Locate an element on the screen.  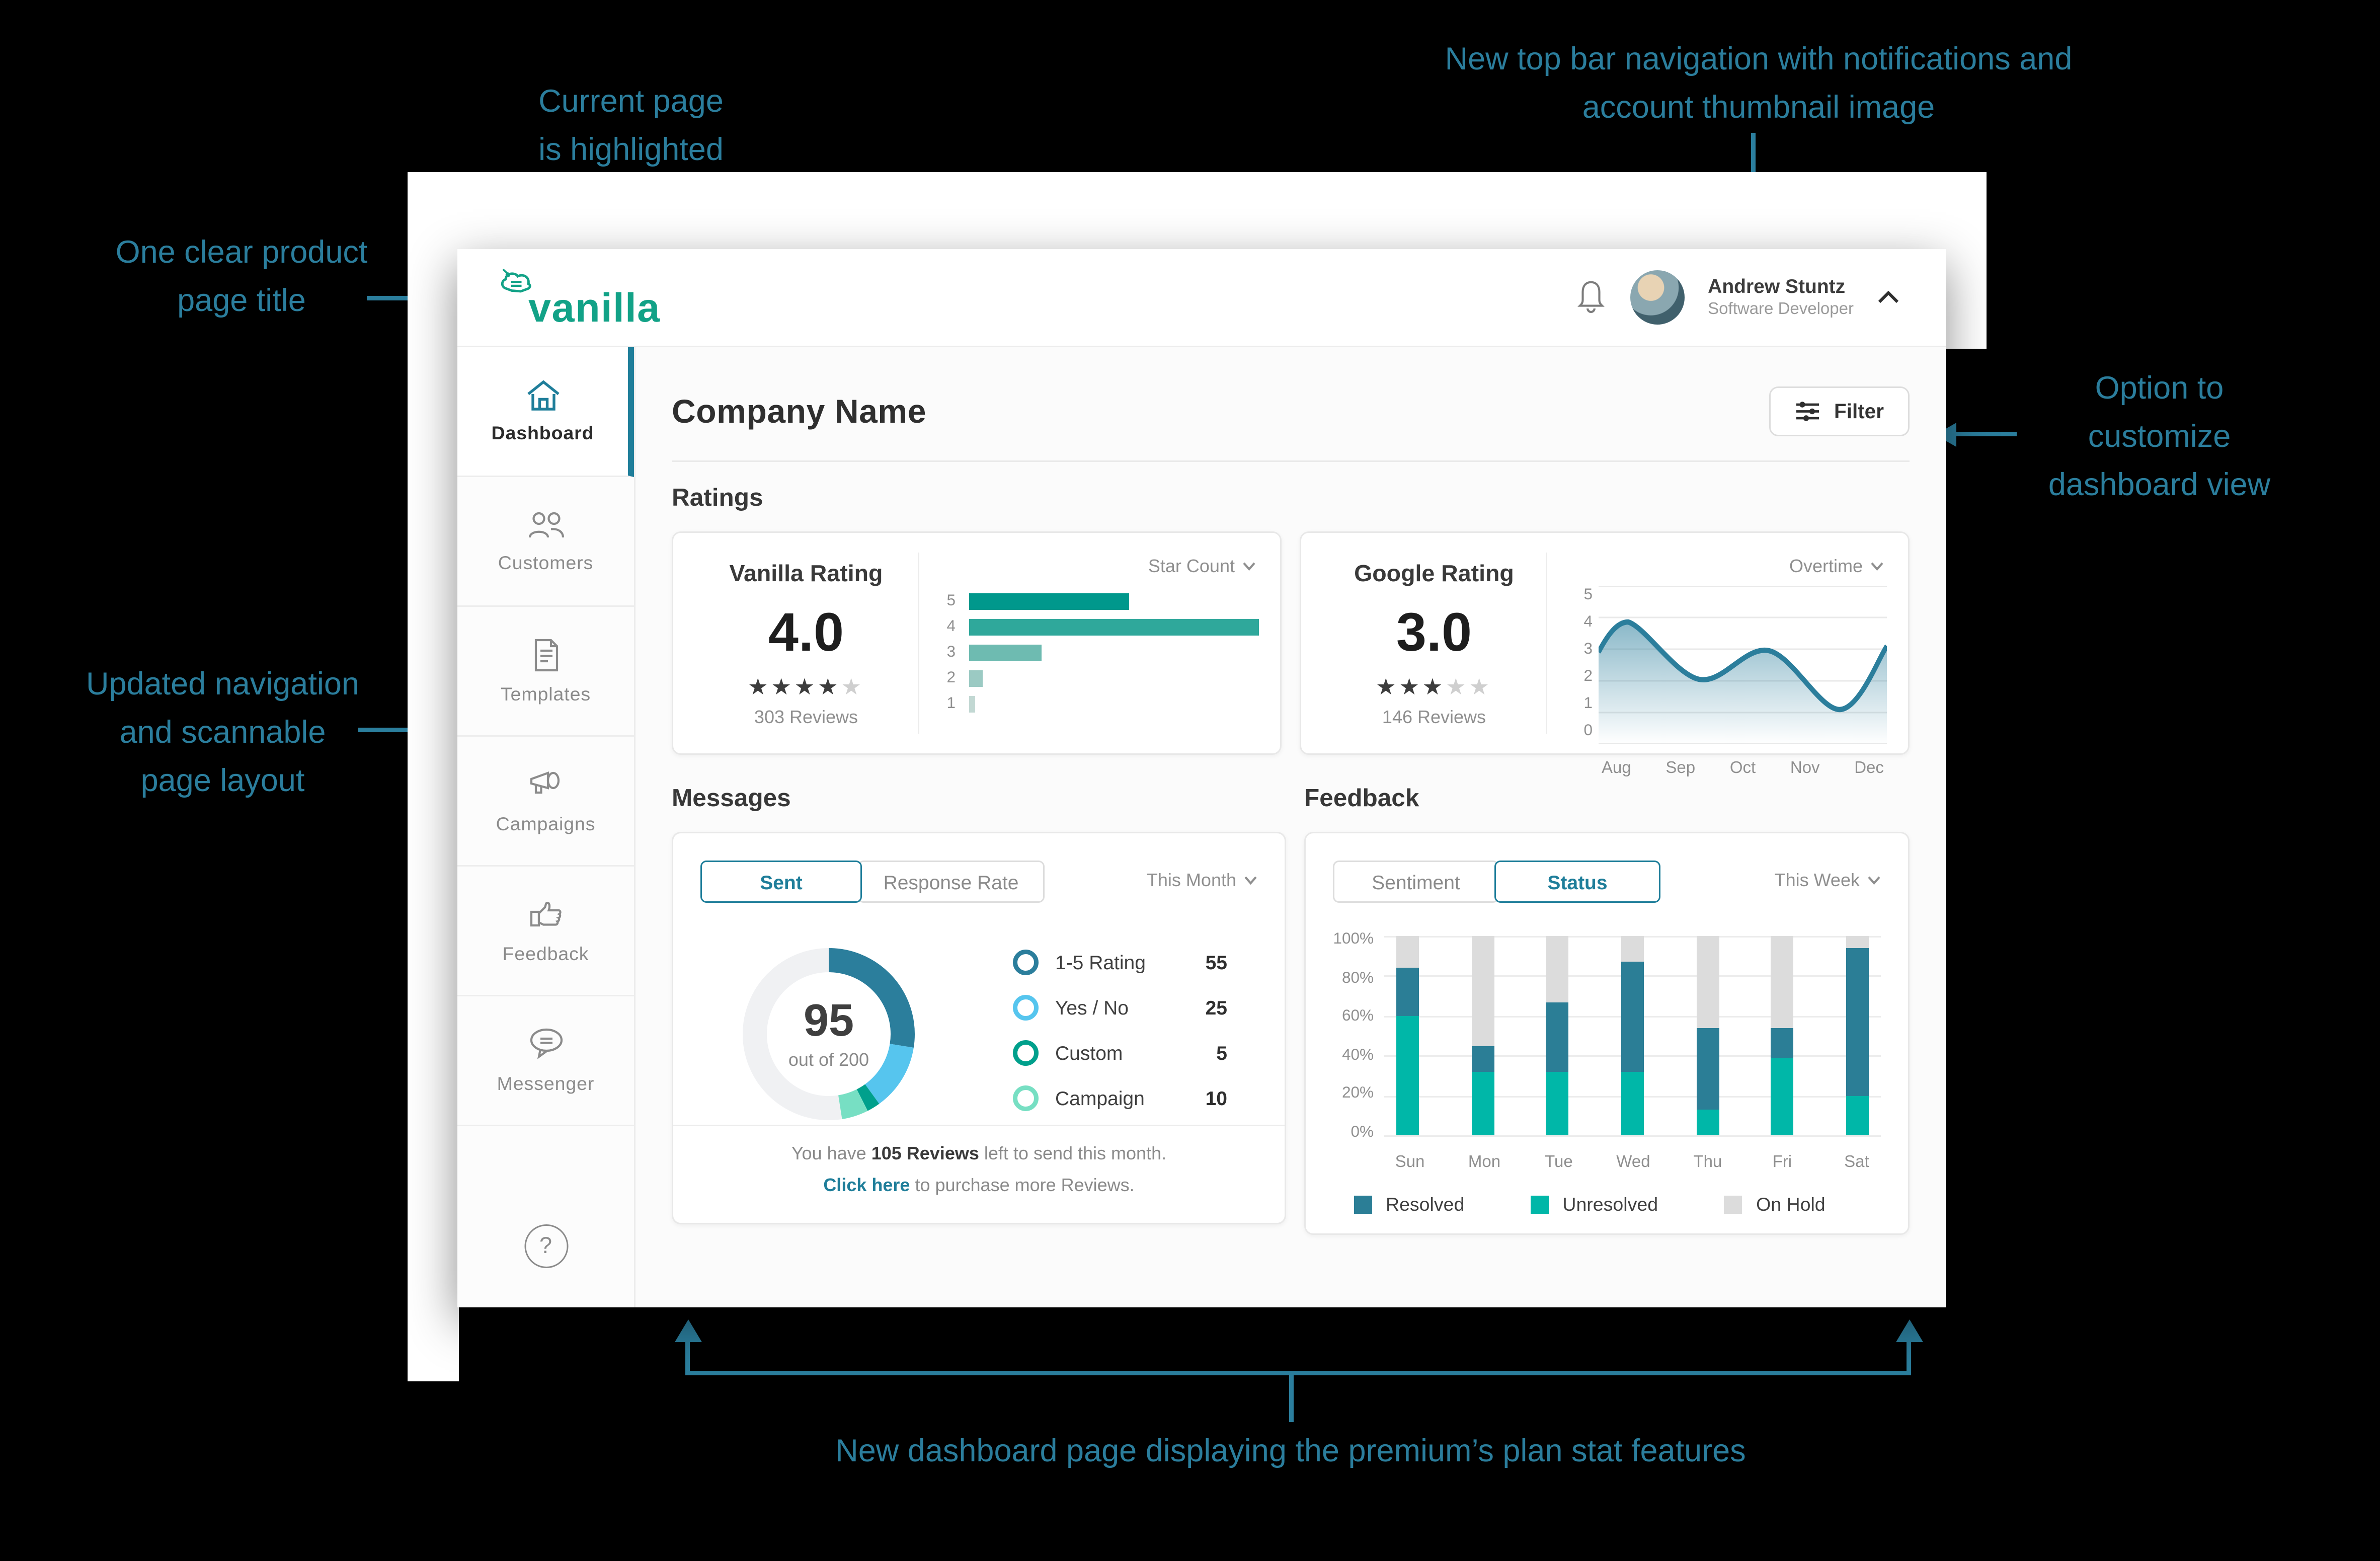
line-chart-svg is located at coordinates (1742, 665).